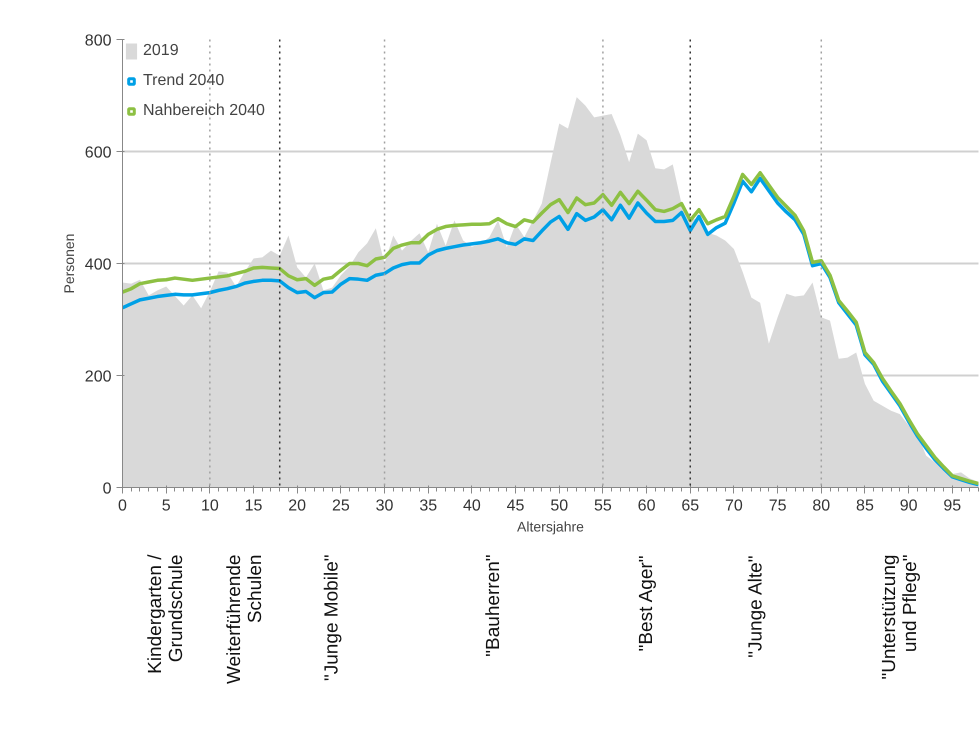 The width and height of the screenshot is (980, 753). What do you see at coordinates (865, 506) in the screenshot?
I see `x-tick-label: 85` at bounding box center [865, 506].